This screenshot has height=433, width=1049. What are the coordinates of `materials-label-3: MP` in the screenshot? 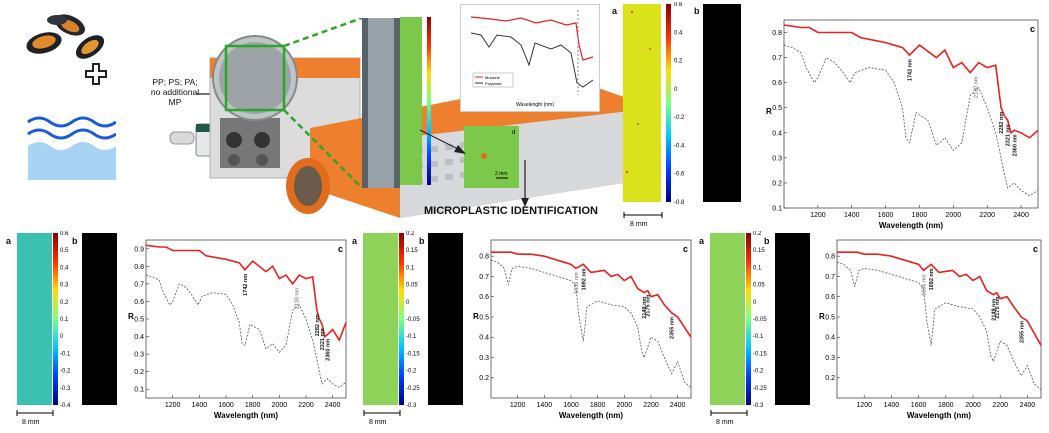 It's located at (175, 102).